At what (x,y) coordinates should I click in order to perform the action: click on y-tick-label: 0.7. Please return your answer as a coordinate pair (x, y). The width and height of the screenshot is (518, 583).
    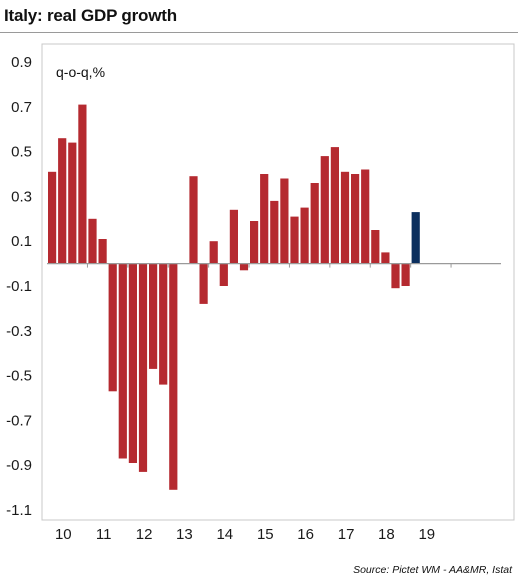
    Looking at the image, I should click on (21, 107).